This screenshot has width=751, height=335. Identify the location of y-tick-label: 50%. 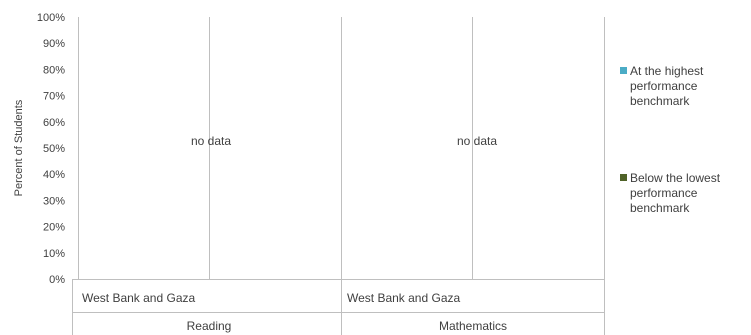
(54, 149).